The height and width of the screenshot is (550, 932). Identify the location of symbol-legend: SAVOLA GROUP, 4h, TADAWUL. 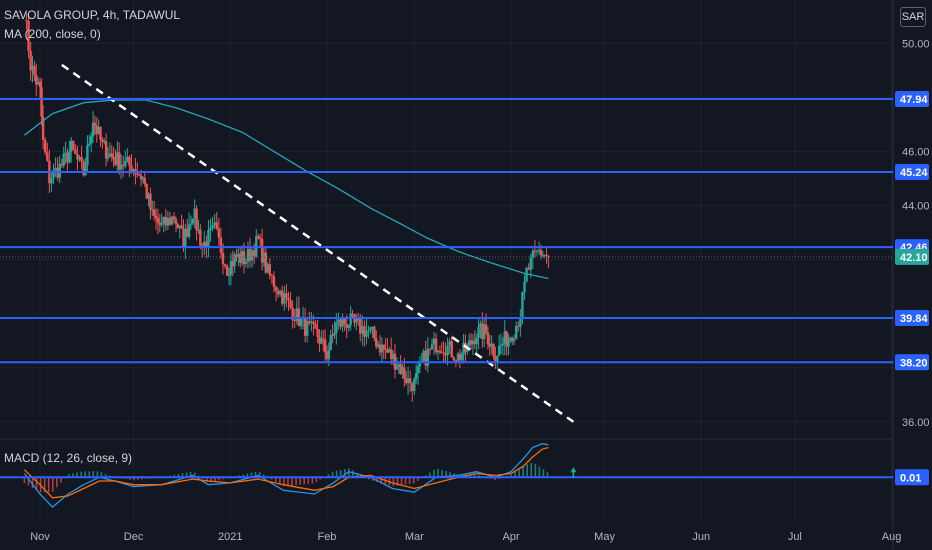
(92, 15).